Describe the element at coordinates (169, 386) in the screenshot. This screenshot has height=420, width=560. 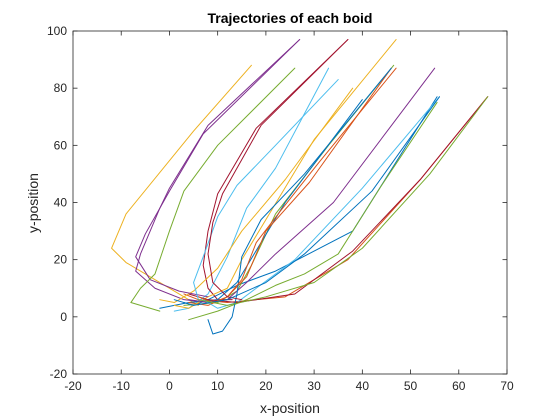
I see `x-tick-label: 0` at that location.